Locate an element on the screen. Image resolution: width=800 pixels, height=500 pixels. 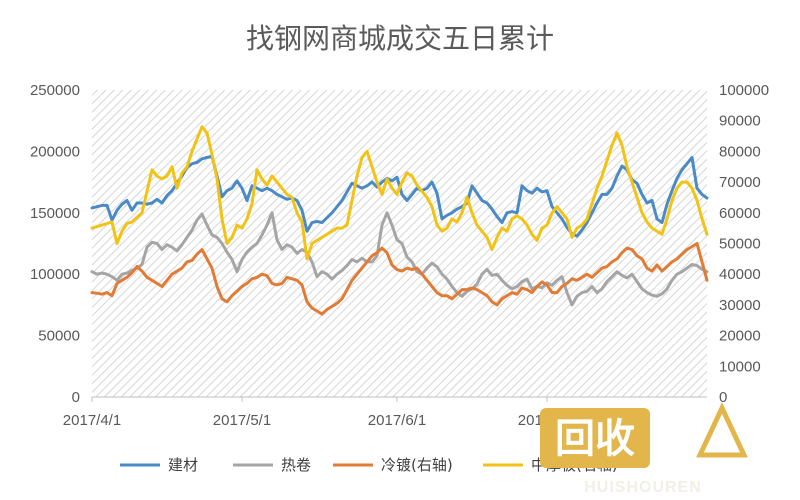
watermark-logo-box is located at coordinates (595, 438).